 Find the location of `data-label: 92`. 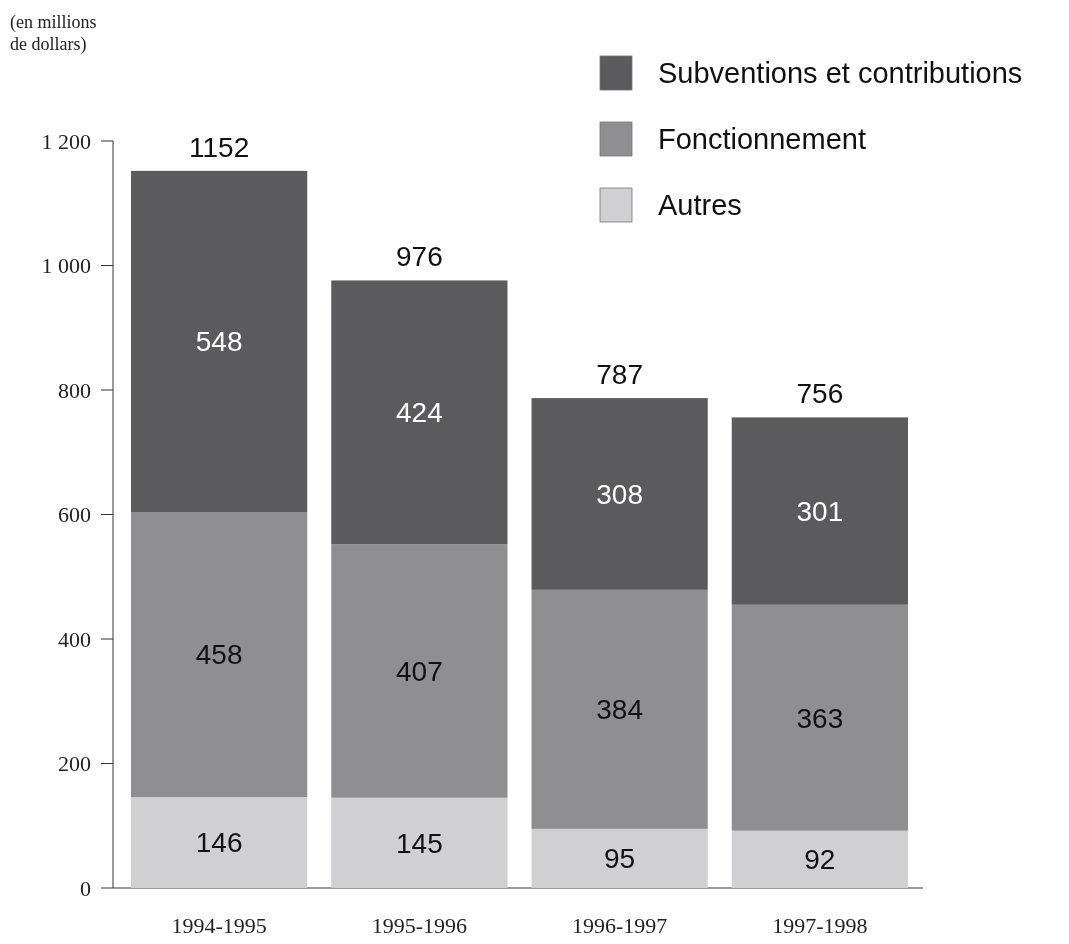

data-label: 92 is located at coordinates (820, 860).